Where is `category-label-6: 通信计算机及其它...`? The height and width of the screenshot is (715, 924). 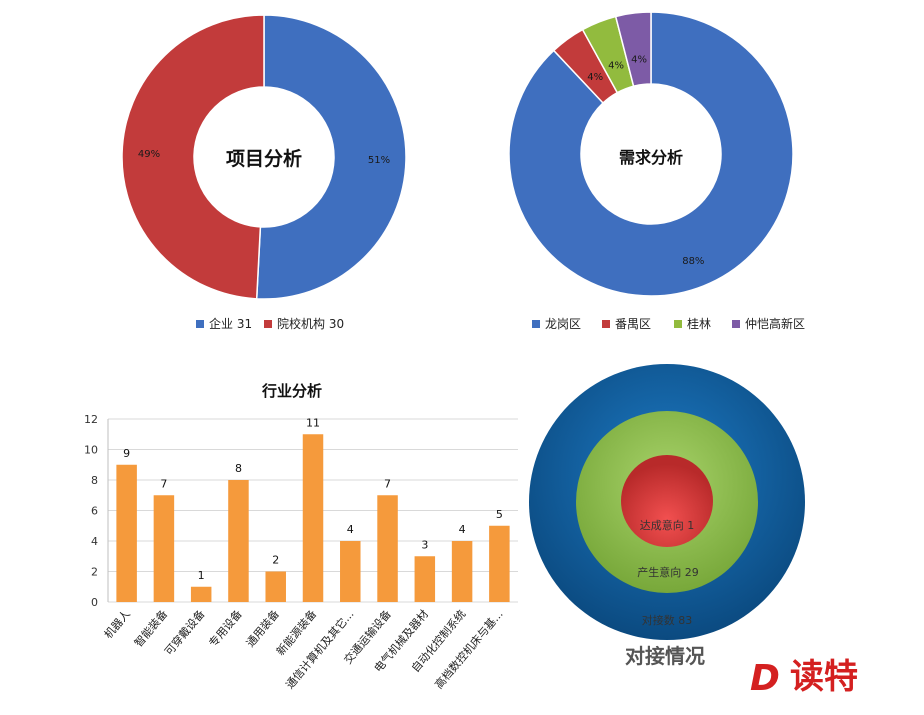 category-label-6: 通信计算机及其它... is located at coordinates (320, 649).